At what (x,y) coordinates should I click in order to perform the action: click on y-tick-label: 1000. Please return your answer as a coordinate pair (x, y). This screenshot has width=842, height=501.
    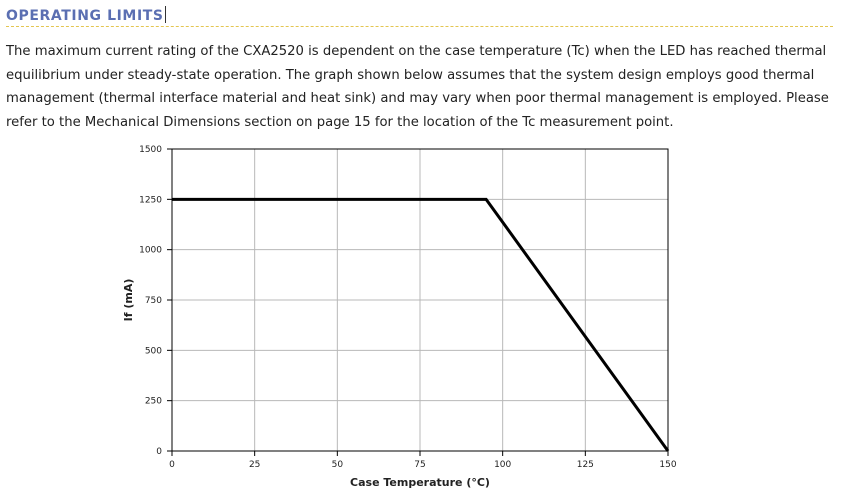
    Looking at the image, I should click on (150, 251).